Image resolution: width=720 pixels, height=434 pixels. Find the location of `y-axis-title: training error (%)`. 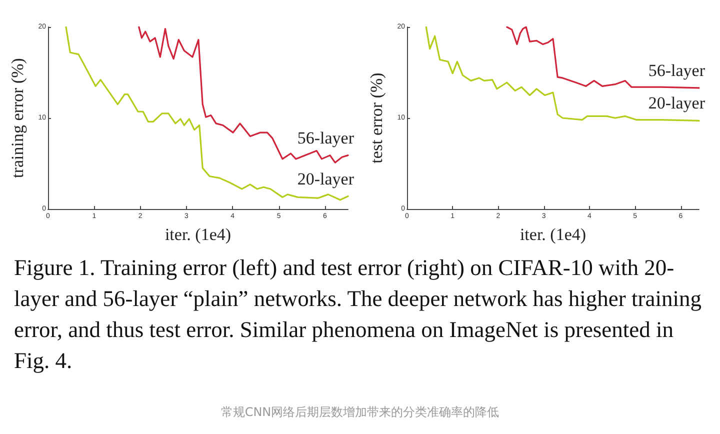

y-axis-title: training error (%) is located at coordinates (17, 118).